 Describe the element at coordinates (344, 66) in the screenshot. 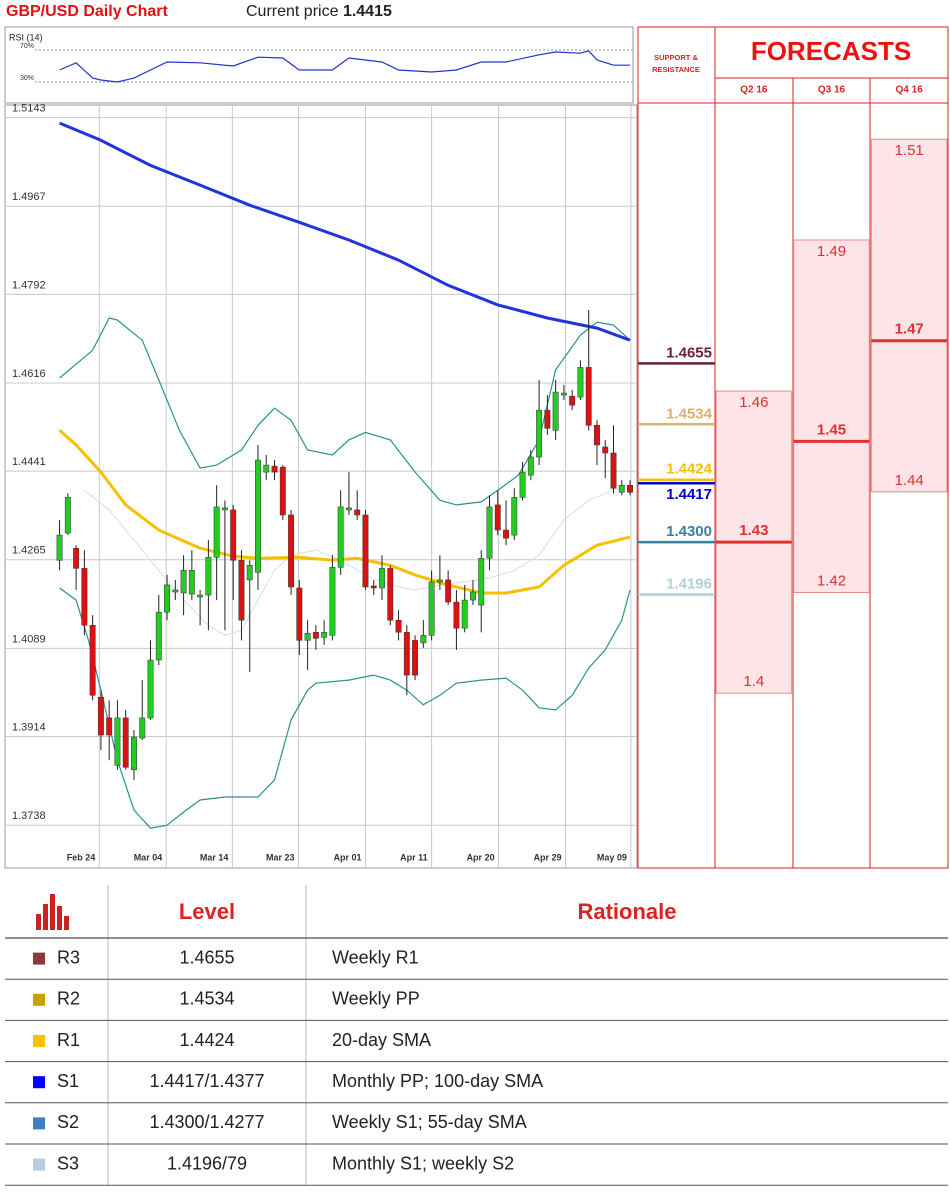

I see `rsi-line` at that location.